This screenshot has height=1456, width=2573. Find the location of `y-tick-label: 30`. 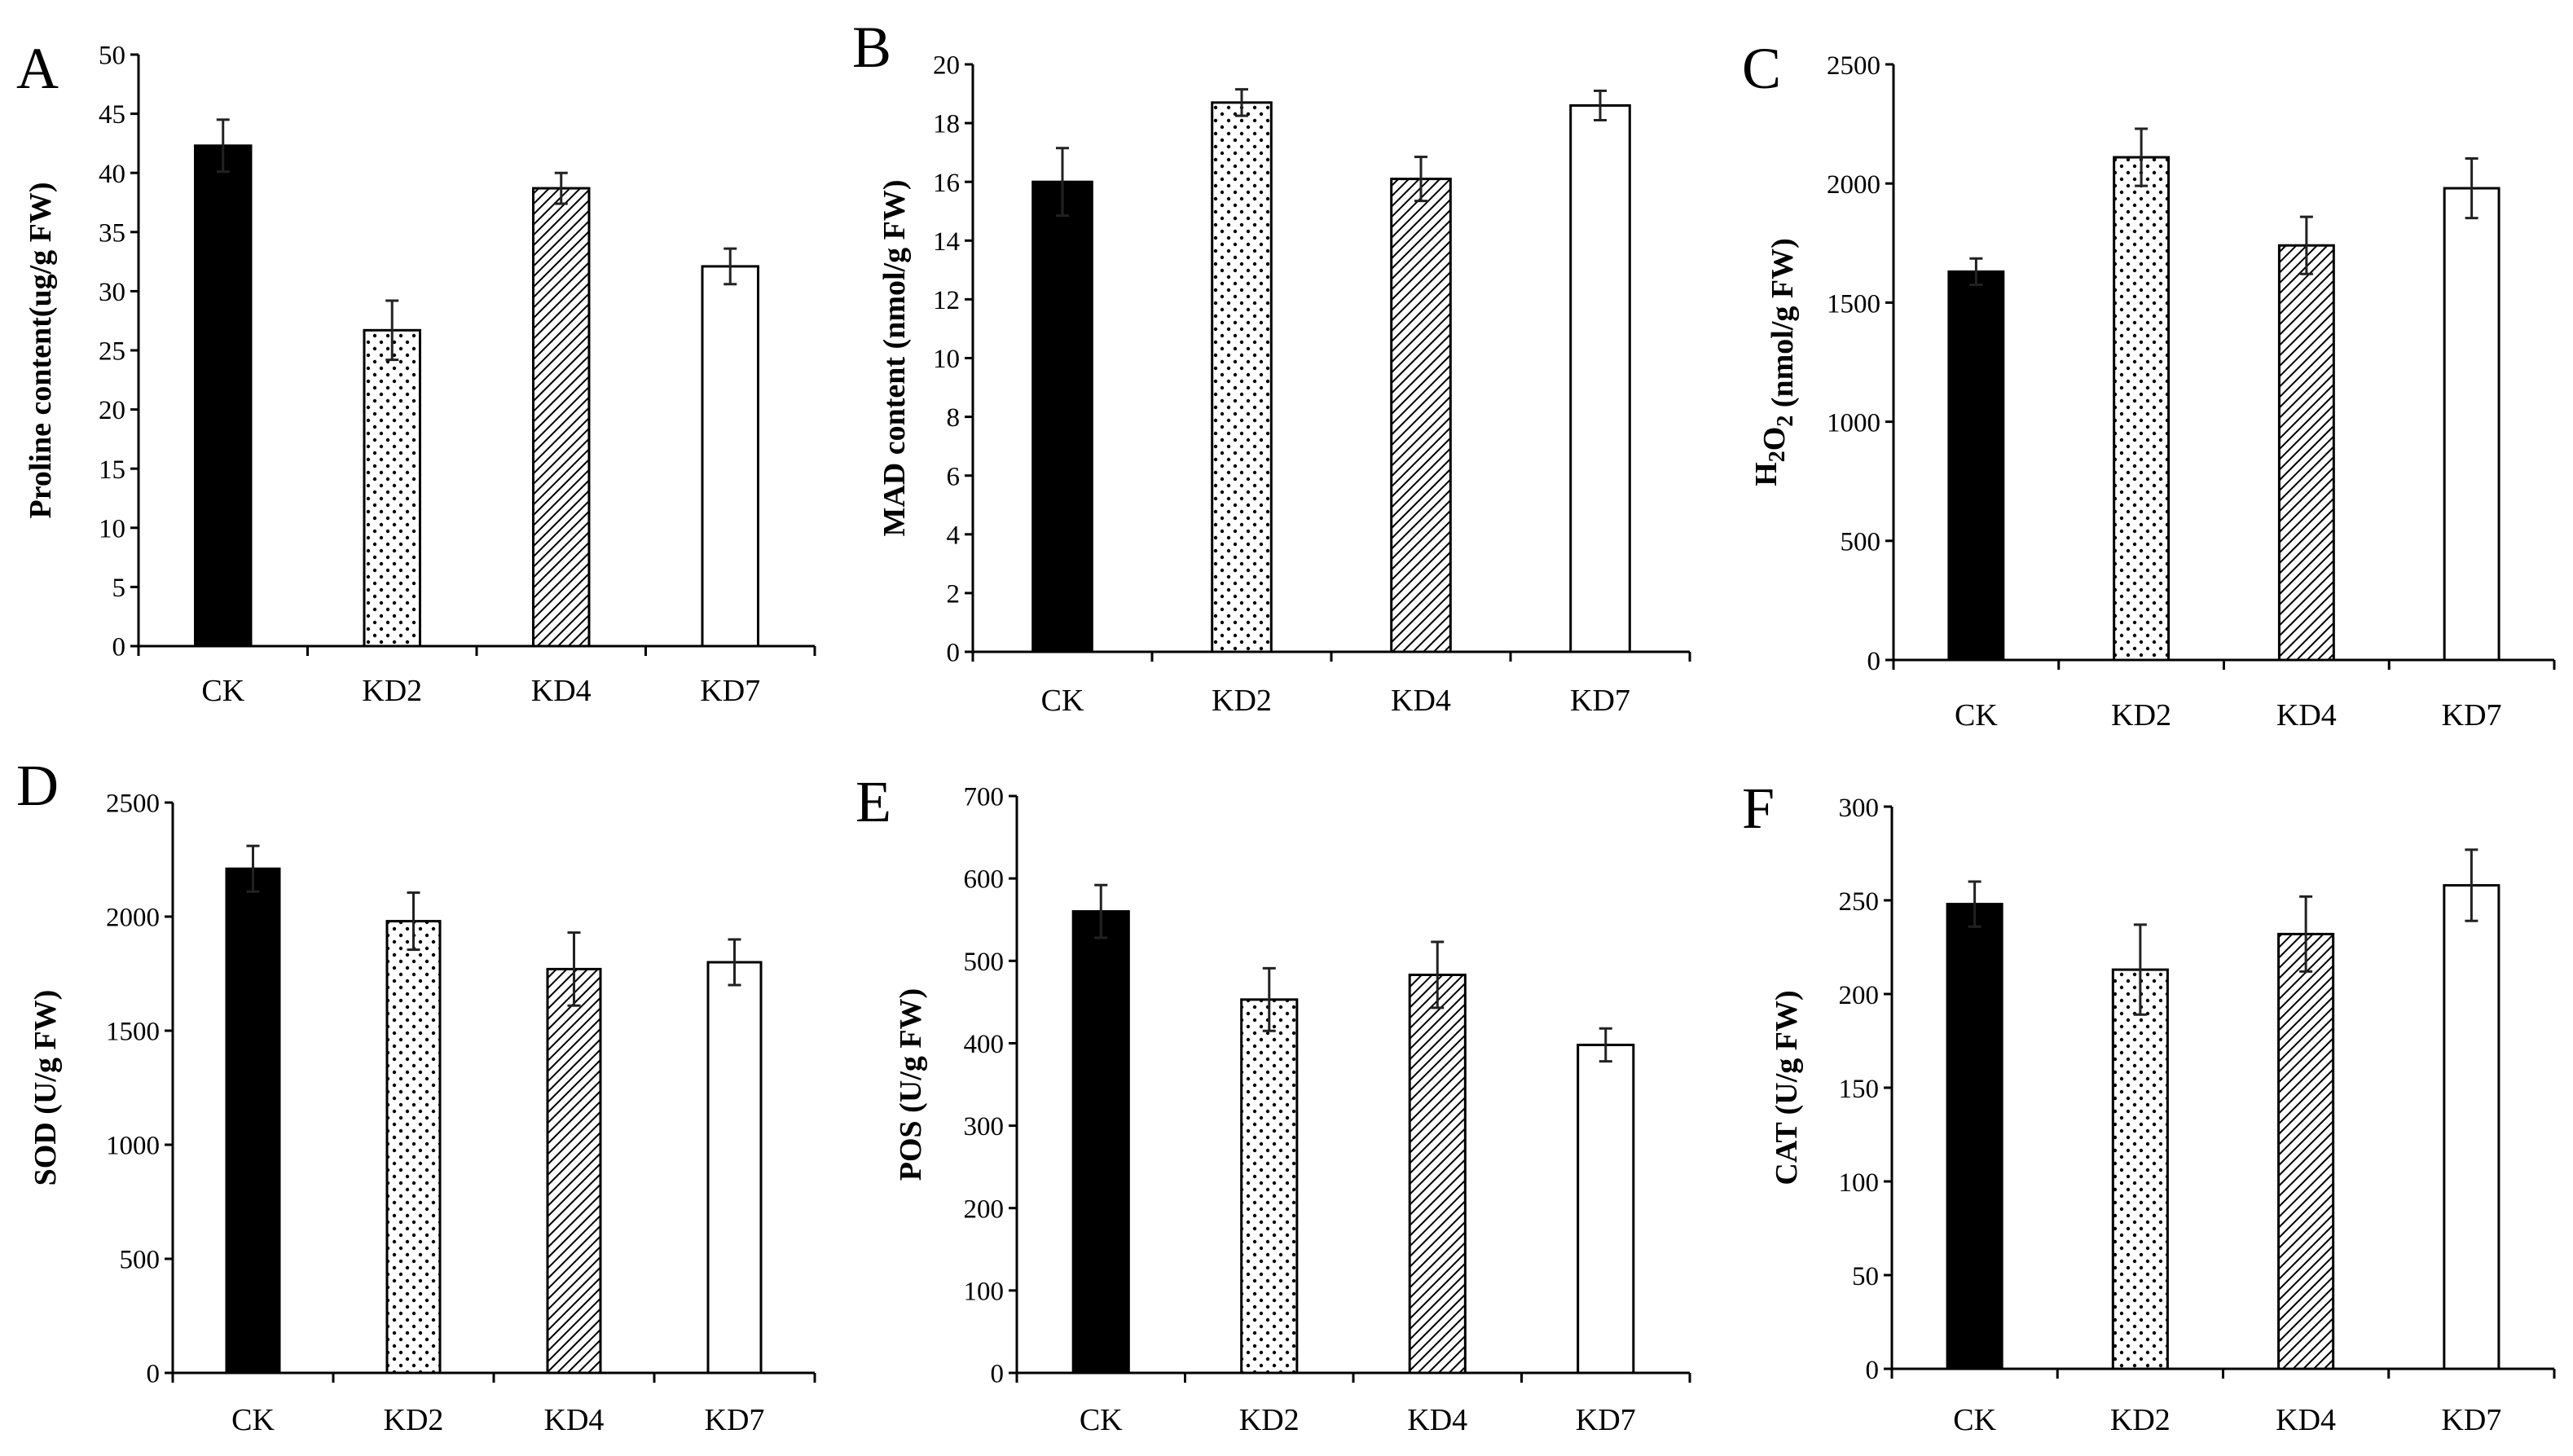

y-tick-label: 30 is located at coordinates (112, 292).